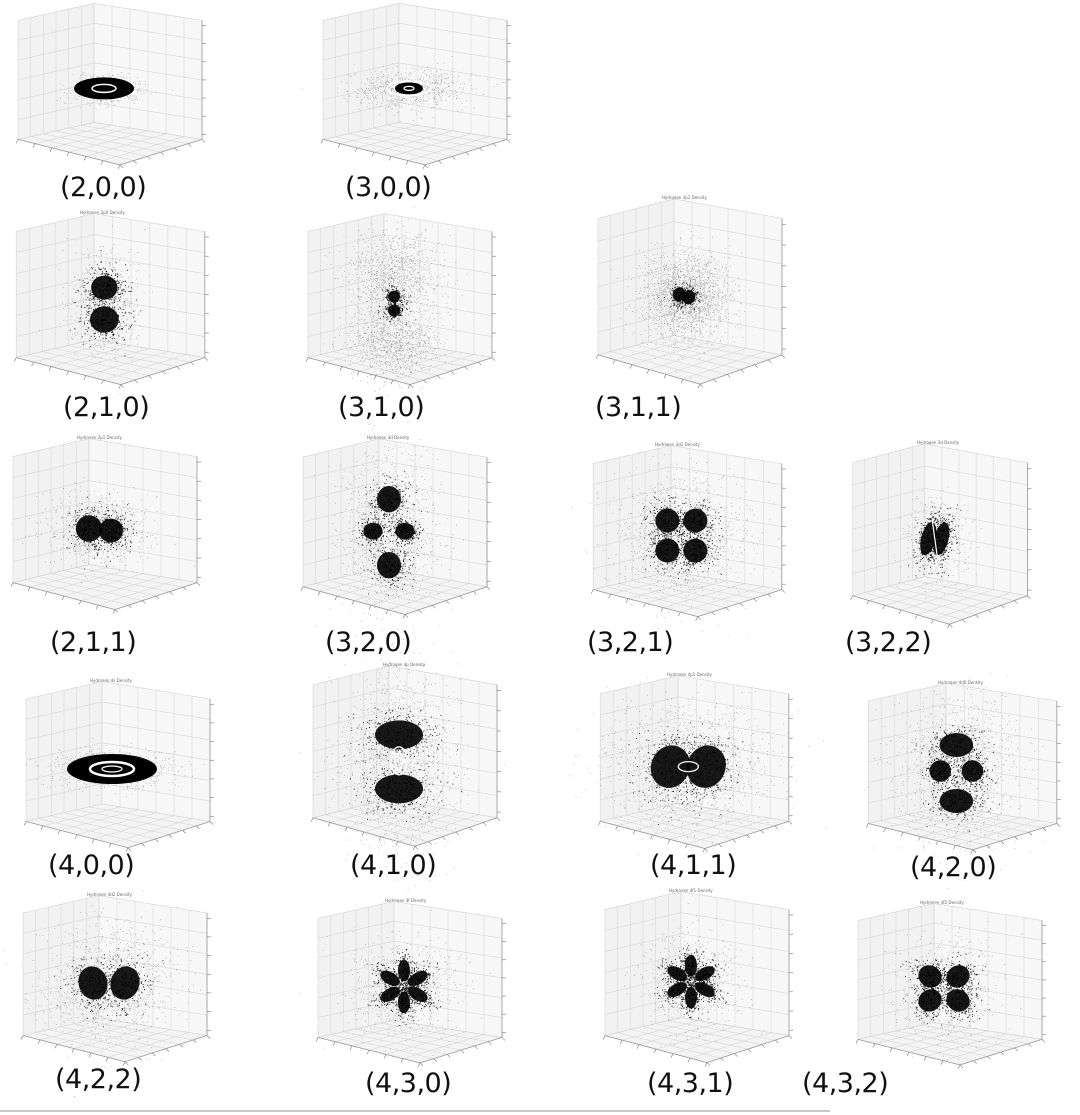  What do you see at coordinates (368, 642) in the screenshot?
I see `quantum-number-label: (3,2,0)` at bounding box center [368, 642].